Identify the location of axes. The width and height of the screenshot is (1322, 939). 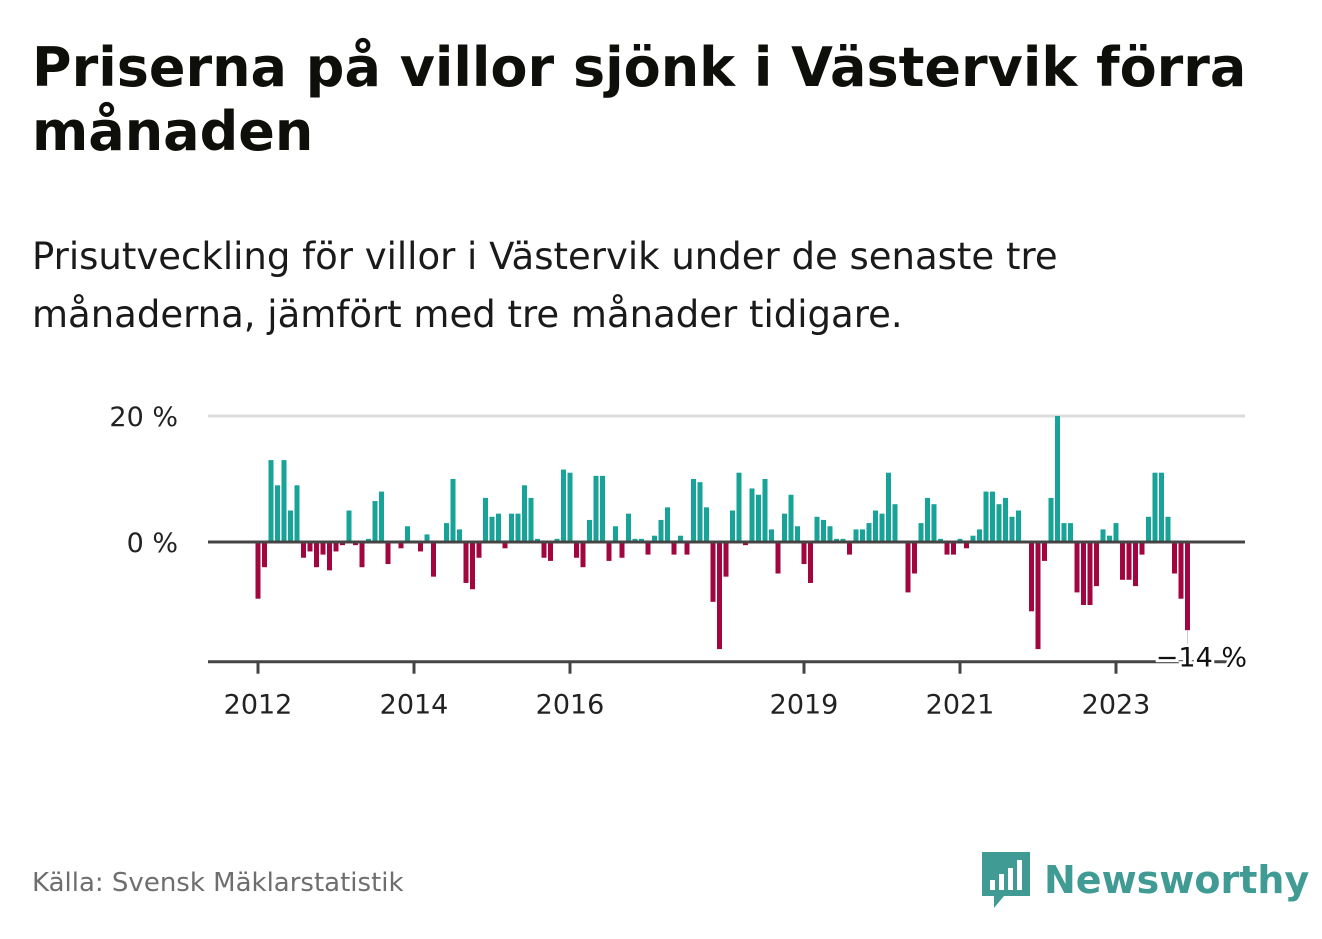
(726, 607).